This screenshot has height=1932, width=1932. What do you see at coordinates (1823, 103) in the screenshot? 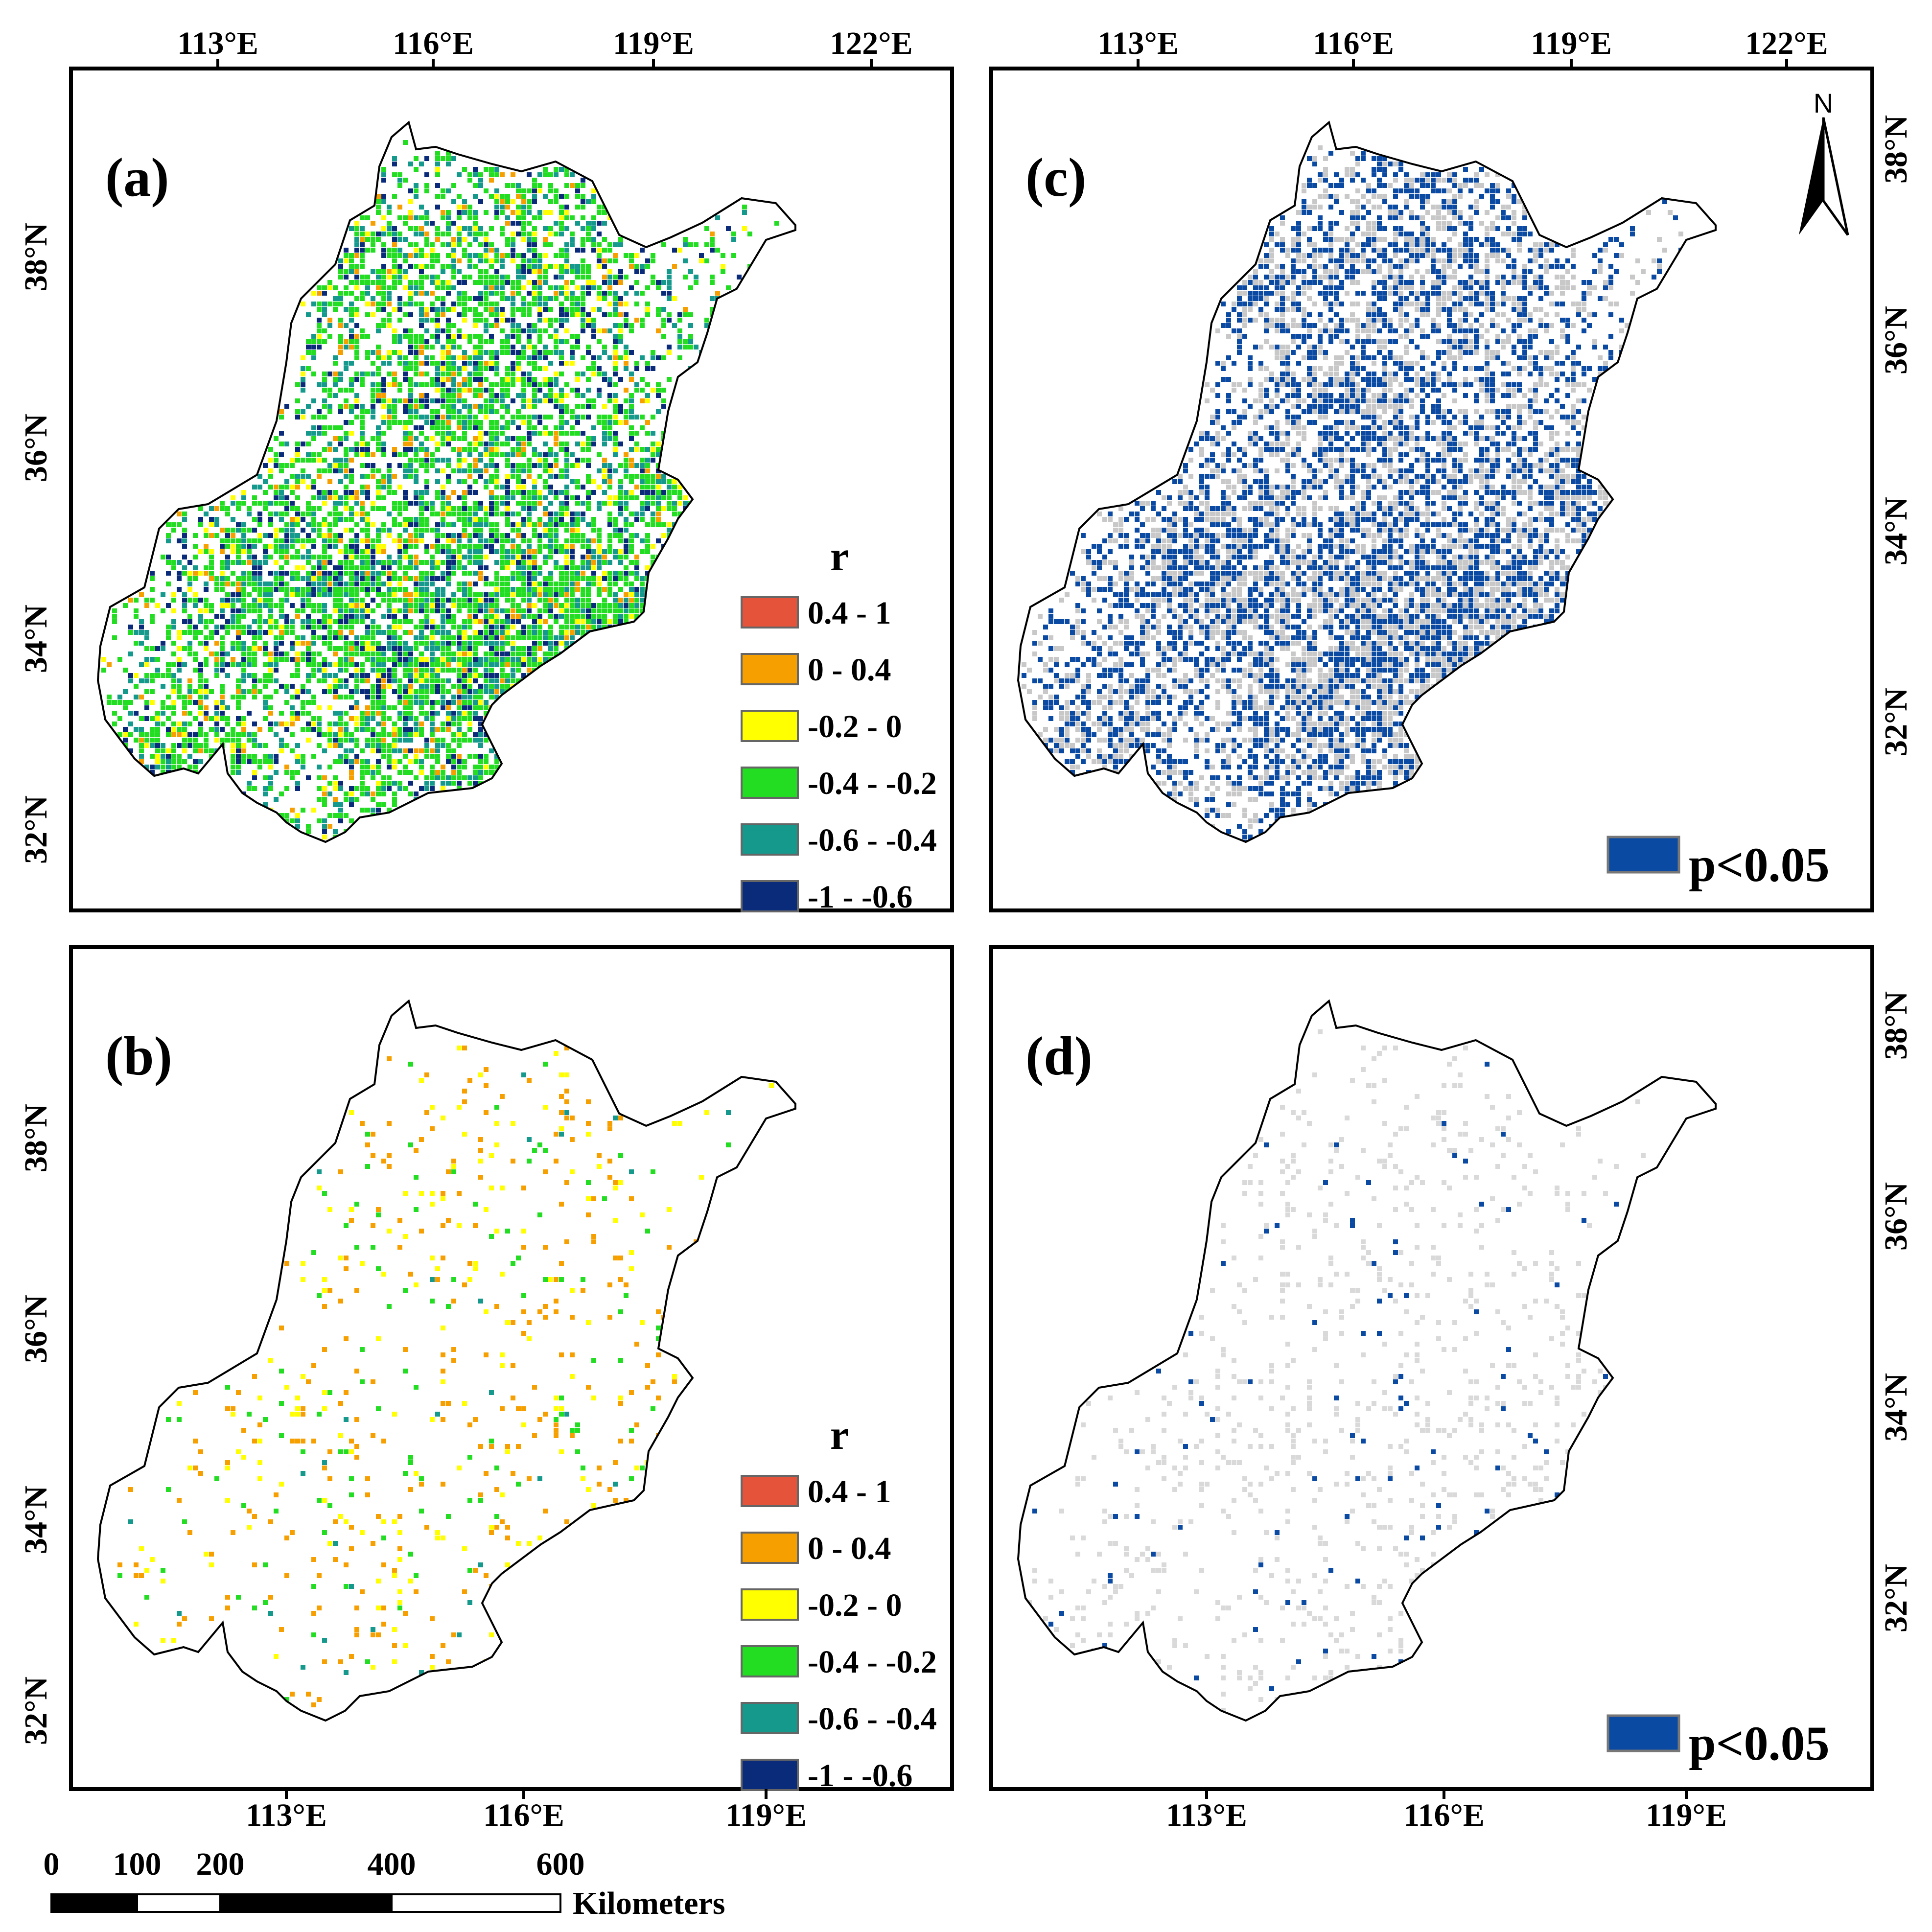
I see `north-label: N` at bounding box center [1823, 103].